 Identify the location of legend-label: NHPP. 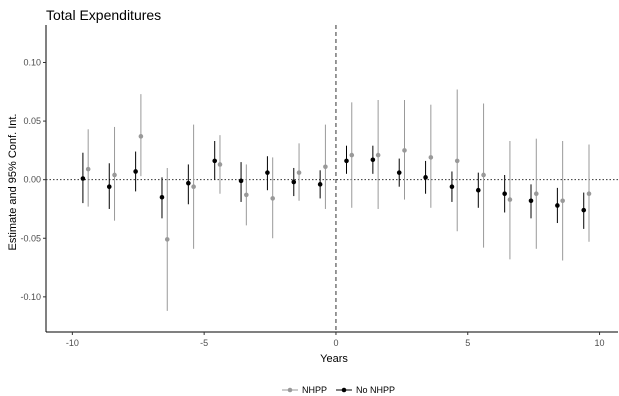
(314, 390).